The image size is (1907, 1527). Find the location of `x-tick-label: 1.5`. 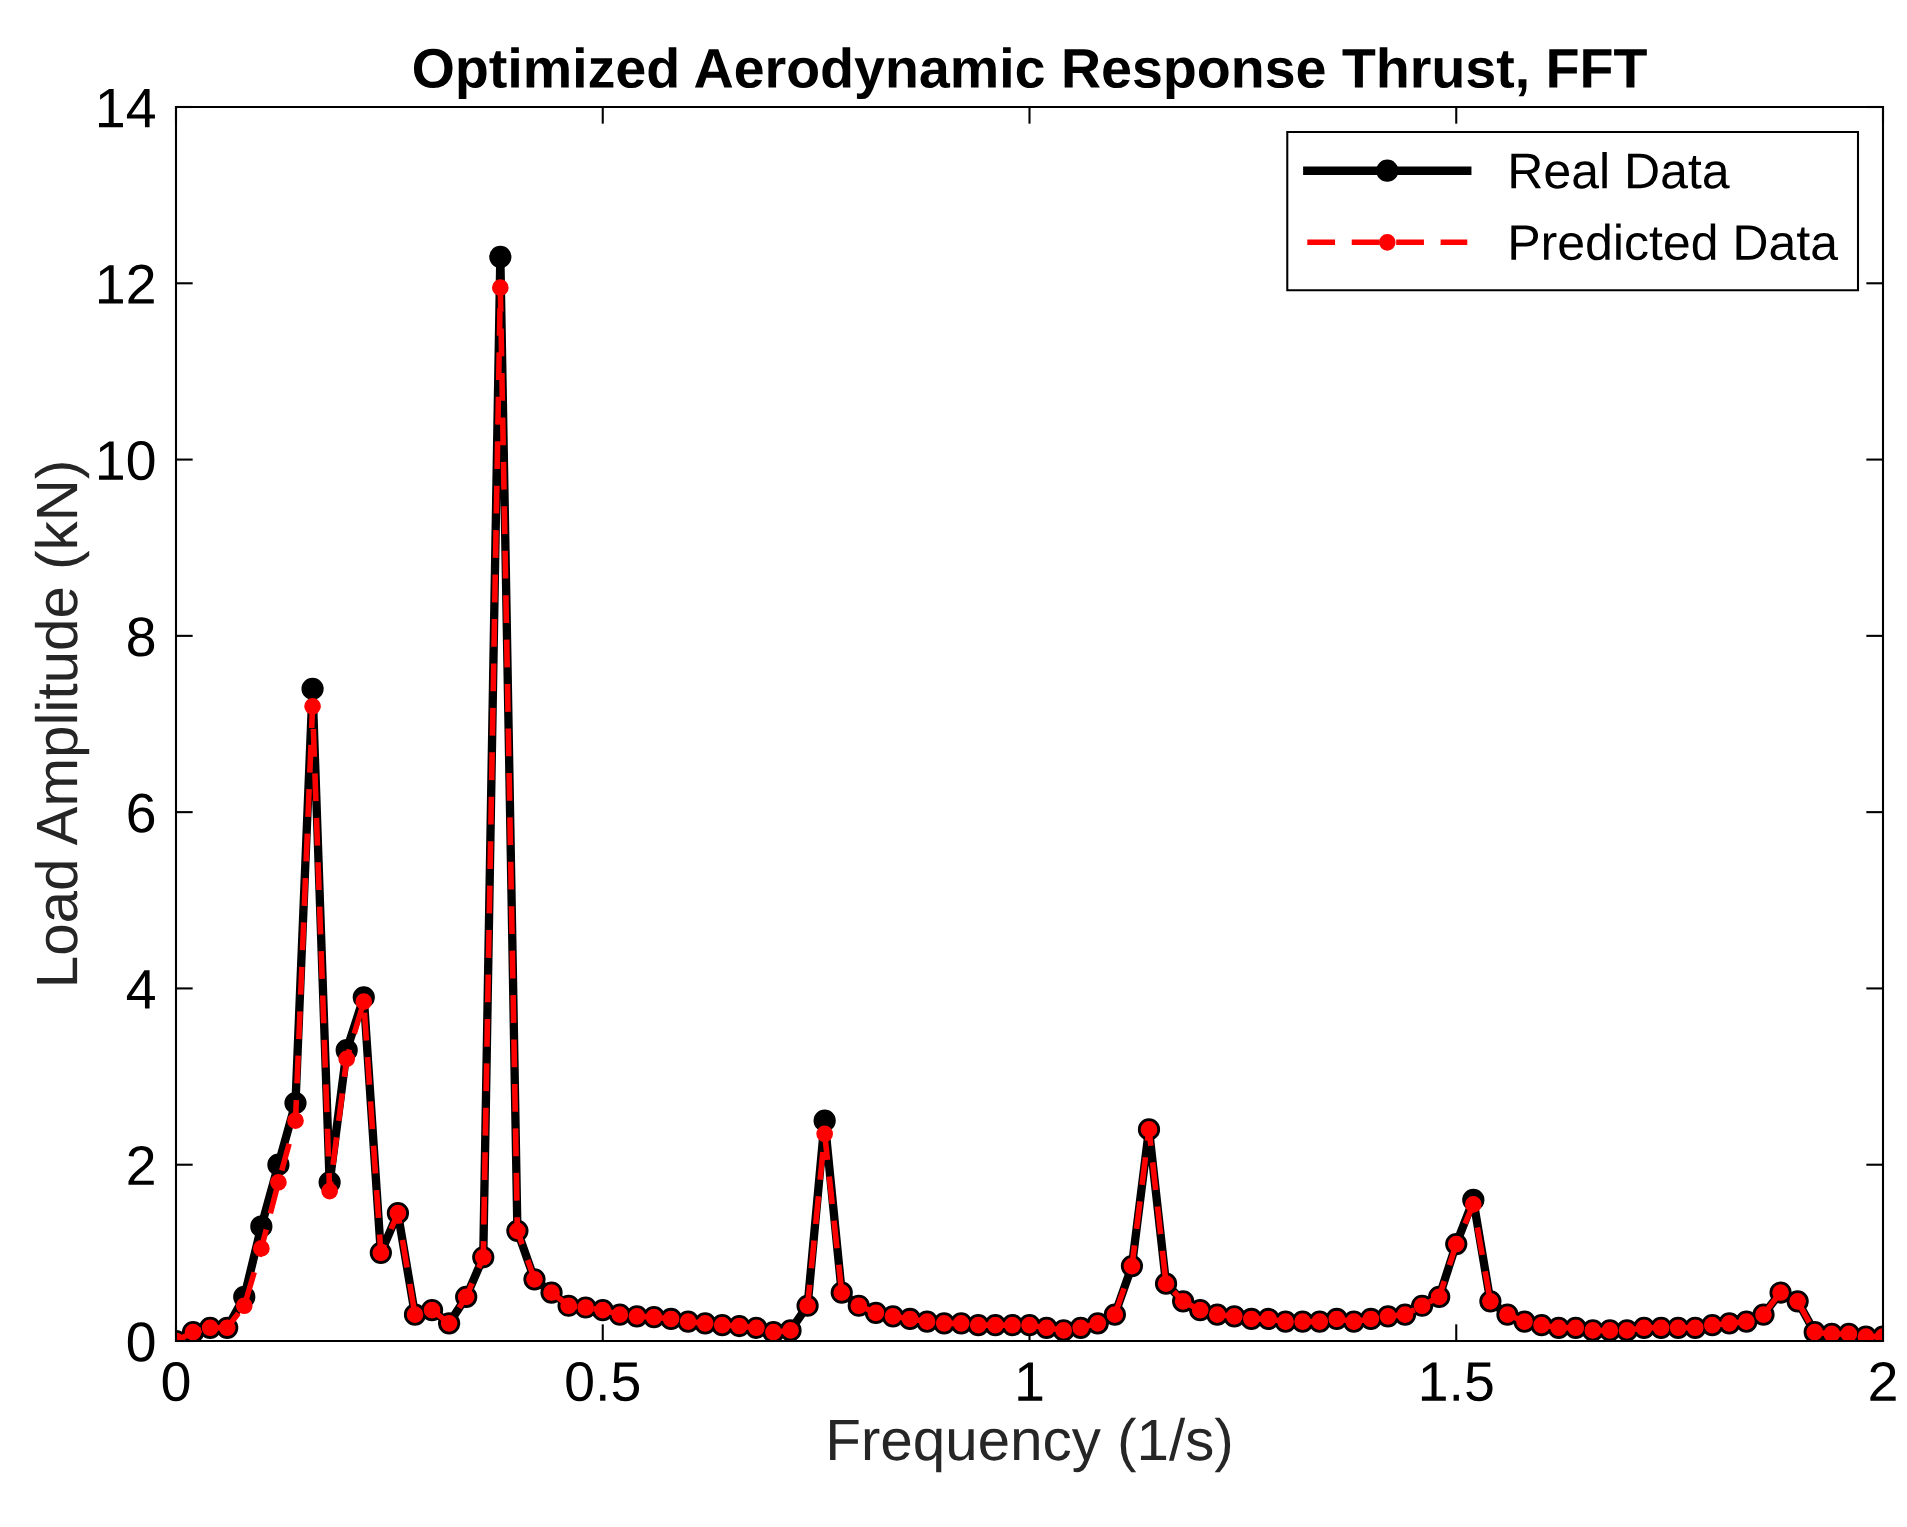

x-tick-label: 1.5 is located at coordinates (1457, 1382).